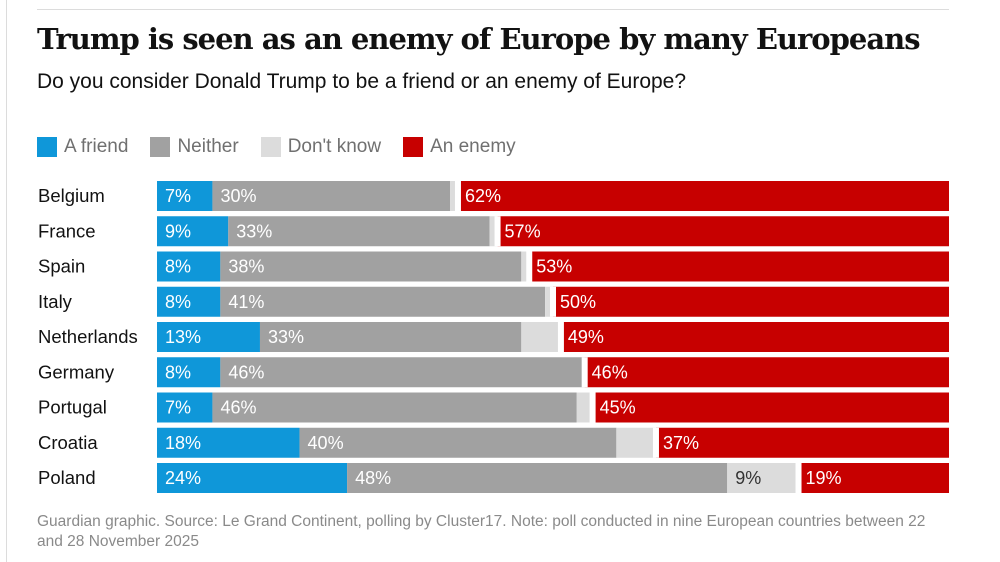 Image resolution: width=1000 pixels, height=562 pixels. Describe the element at coordinates (586, 337) in the screenshot. I see `value-label-enemy-netherlands: 49%` at that location.